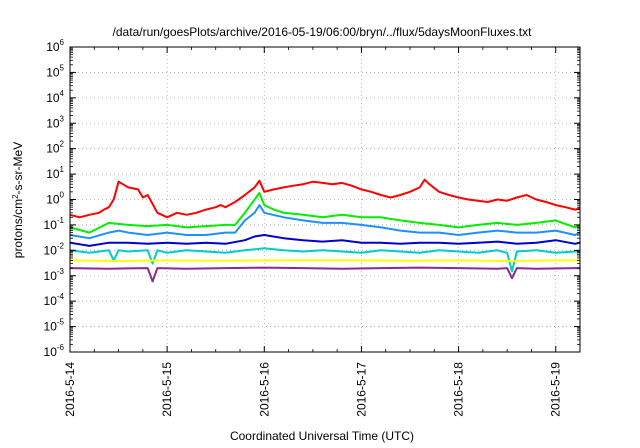 Image resolution: width=640 pixels, height=448 pixels. I want to click on x-tick-label: 2016-5-16, so click(264, 389).